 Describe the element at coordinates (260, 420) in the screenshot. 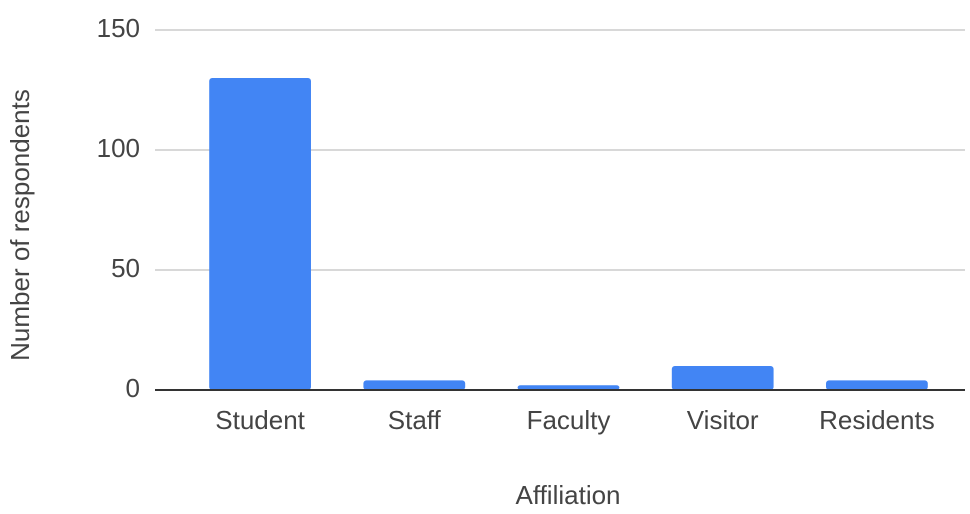

I see `x-tick-label: Student` at that location.